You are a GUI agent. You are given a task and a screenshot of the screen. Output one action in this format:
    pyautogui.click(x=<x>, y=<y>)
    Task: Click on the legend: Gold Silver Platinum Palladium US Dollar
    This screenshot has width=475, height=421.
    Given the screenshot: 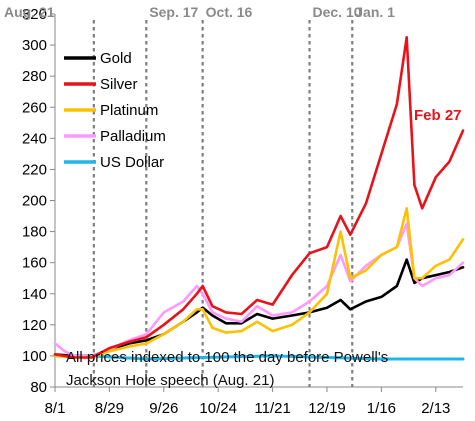 What is the action you would take?
    pyautogui.click(x=115, y=110)
    